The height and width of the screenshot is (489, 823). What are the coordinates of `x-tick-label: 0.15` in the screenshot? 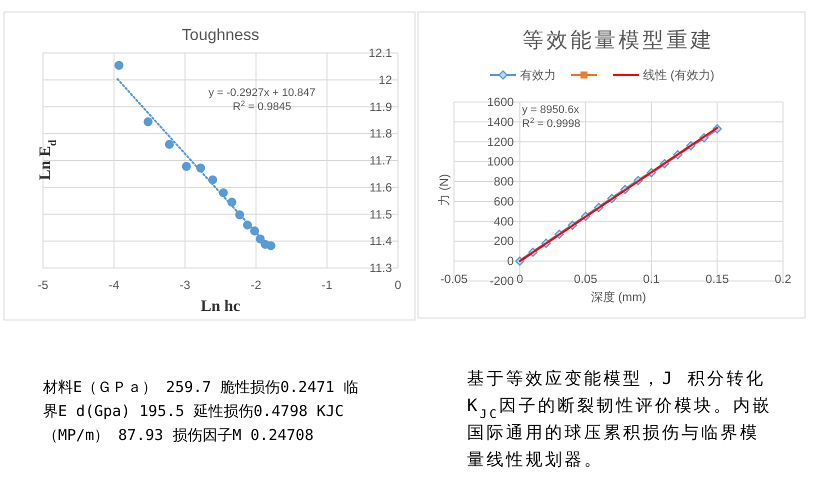 It's located at (718, 279).